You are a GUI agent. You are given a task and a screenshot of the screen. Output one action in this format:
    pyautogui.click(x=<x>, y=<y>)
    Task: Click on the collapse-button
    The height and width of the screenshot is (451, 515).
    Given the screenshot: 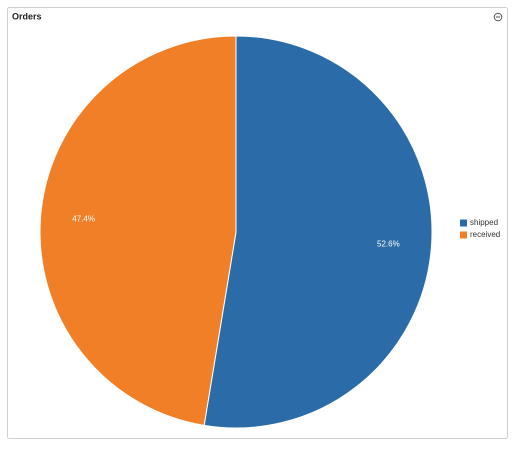 What is the action you would take?
    pyautogui.click(x=498, y=17)
    